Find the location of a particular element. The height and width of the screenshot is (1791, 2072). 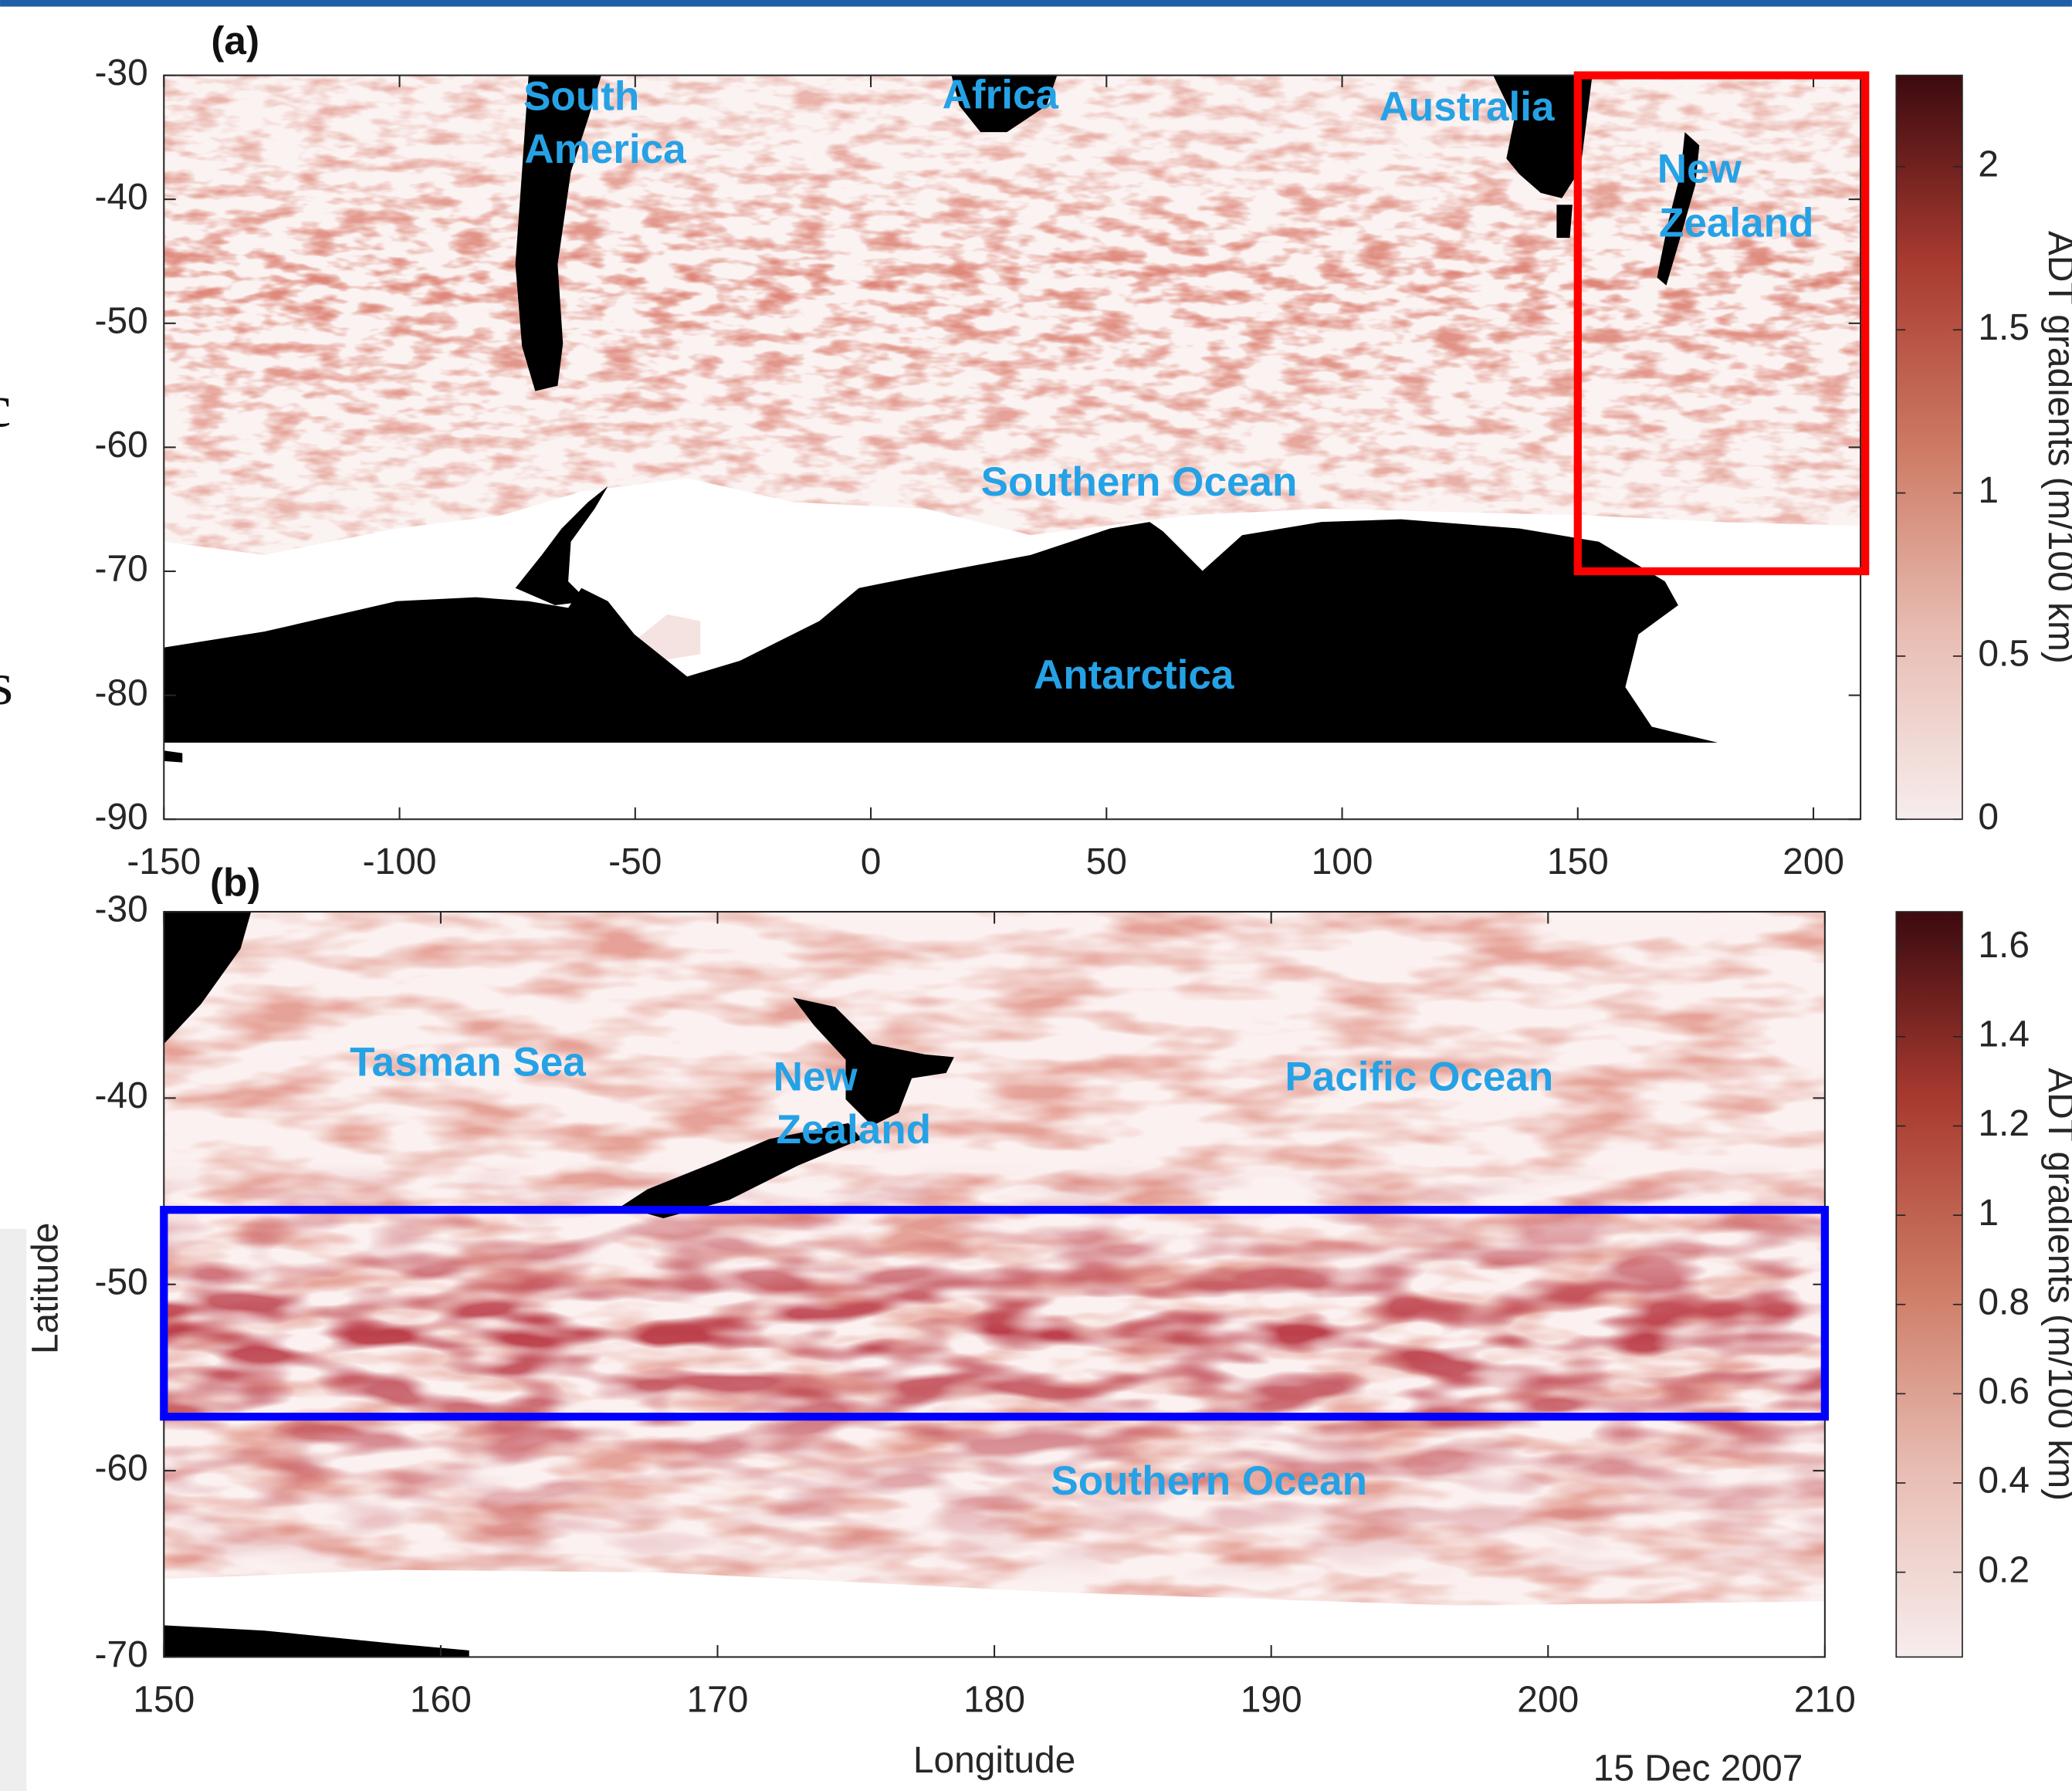

edge-fragment: c is located at coordinates (5, 406).